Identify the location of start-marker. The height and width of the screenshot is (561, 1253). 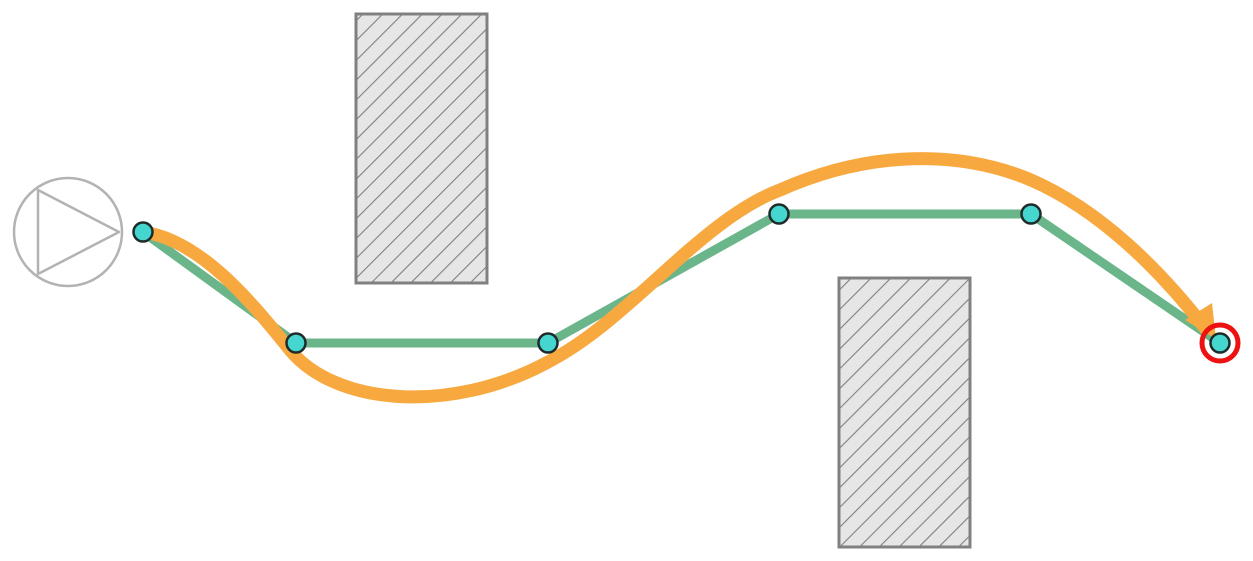
(68, 232).